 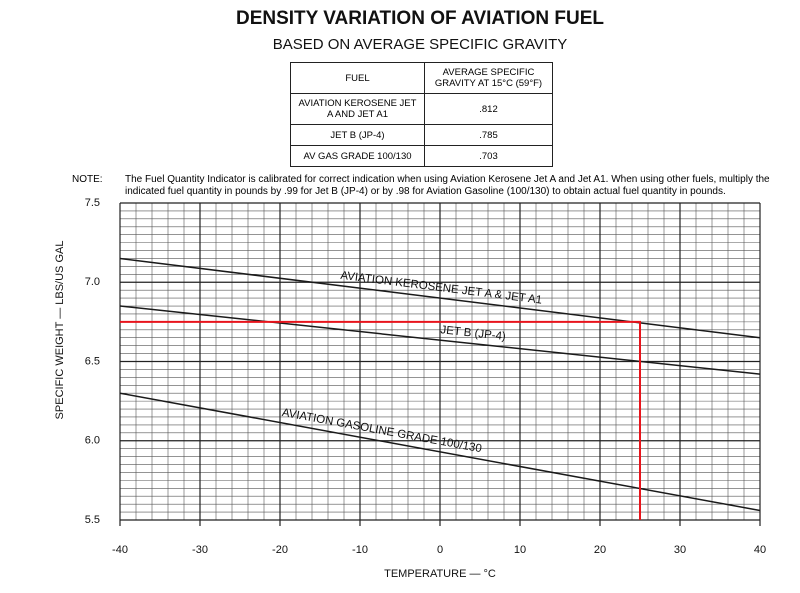 What do you see at coordinates (600, 550) in the screenshot?
I see `x-tick-label: 20` at bounding box center [600, 550].